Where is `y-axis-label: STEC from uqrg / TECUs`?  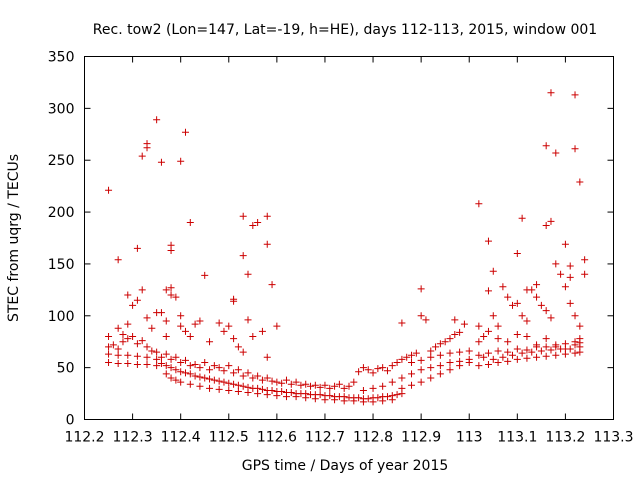
y-axis-label: STEC from uqrg / TECUs is located at coordinates (14, 238).